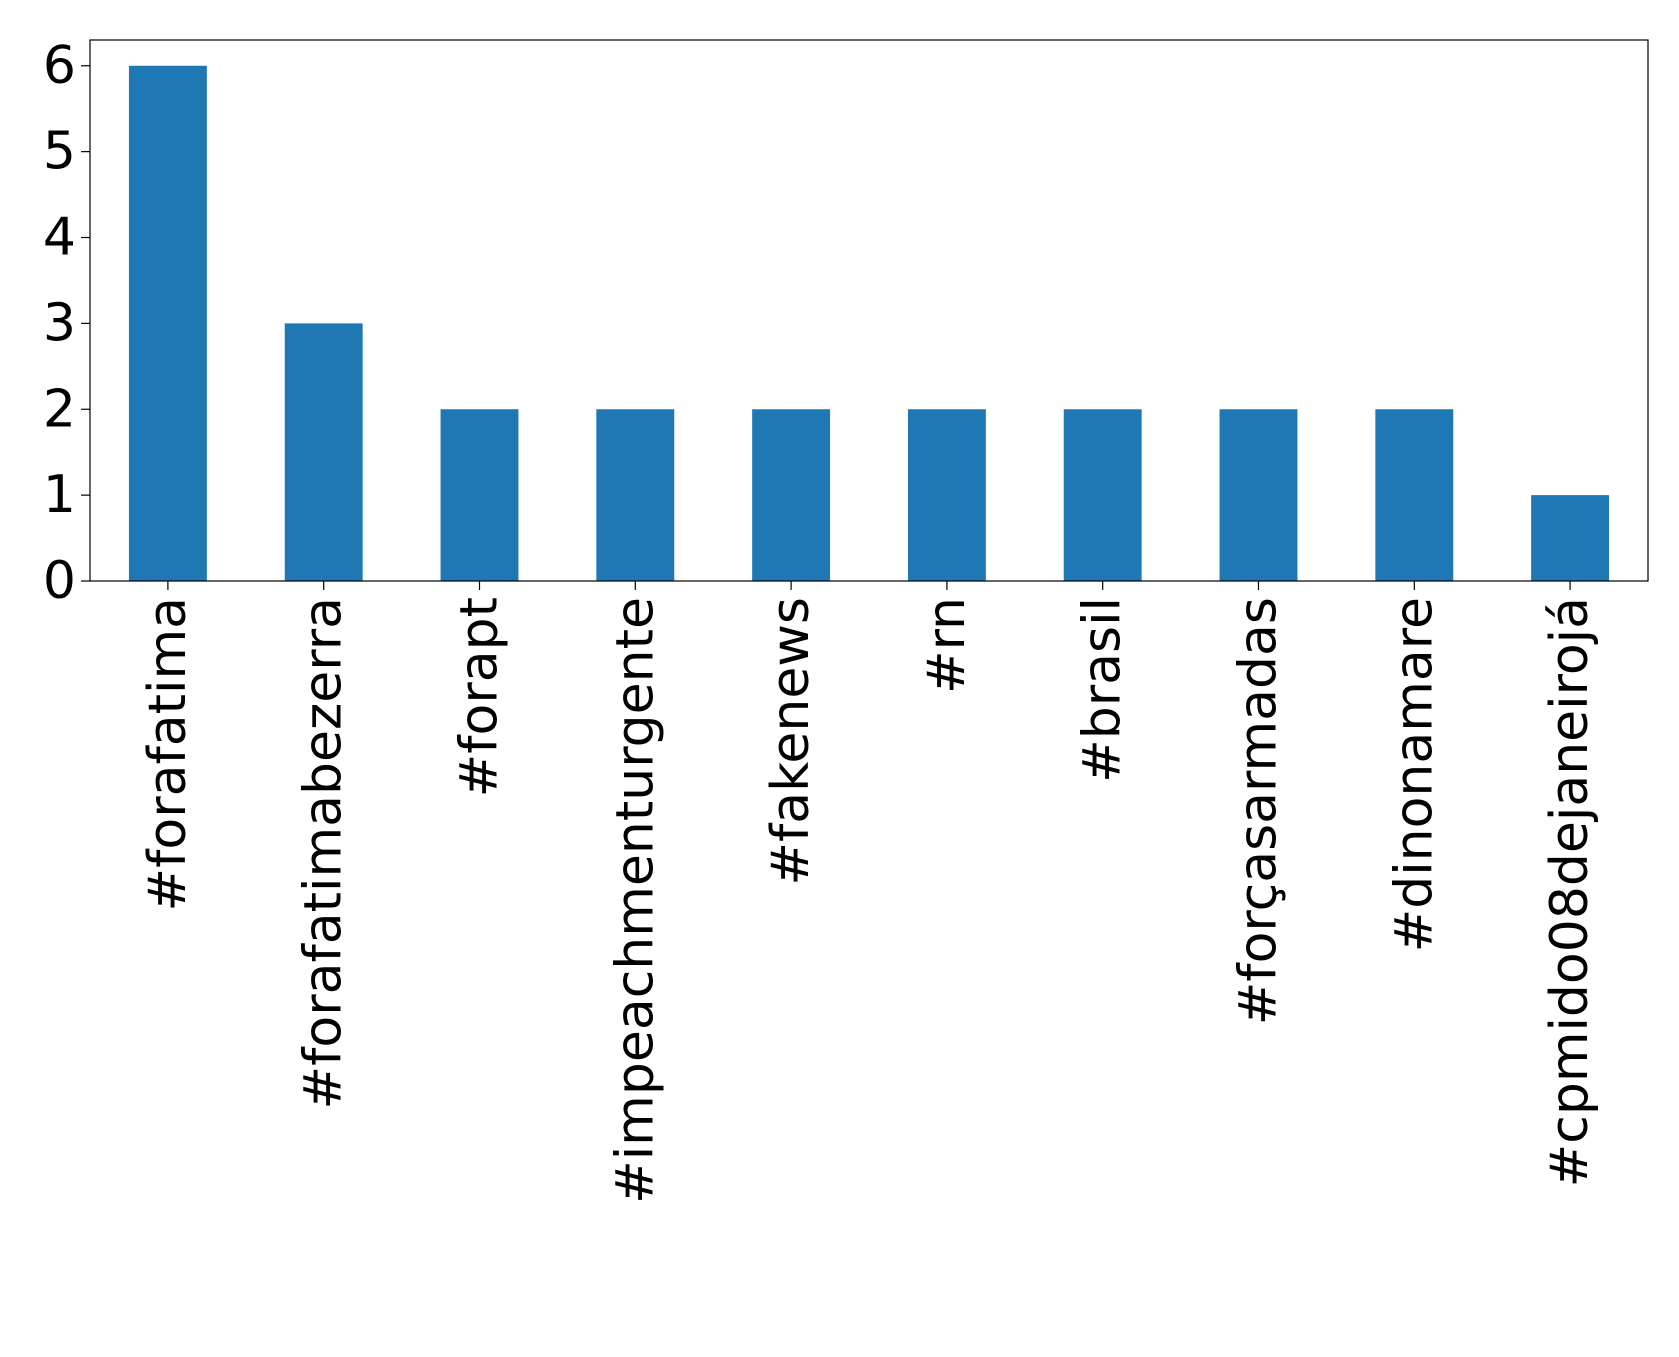 This screenshot has width=1679, height=1357. Describe the element at coordinates (635, 900) in the screenshot. I see `x-tick-label: #impeachmenturgente` at that location.